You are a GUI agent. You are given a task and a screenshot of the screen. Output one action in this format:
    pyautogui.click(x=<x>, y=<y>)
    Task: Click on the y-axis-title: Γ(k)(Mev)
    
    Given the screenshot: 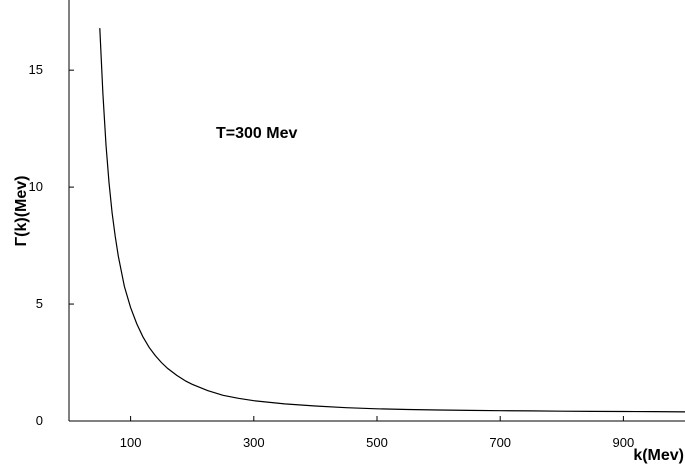 What is the action you would take?
    pyautogui.click(x=21, y=211)
    